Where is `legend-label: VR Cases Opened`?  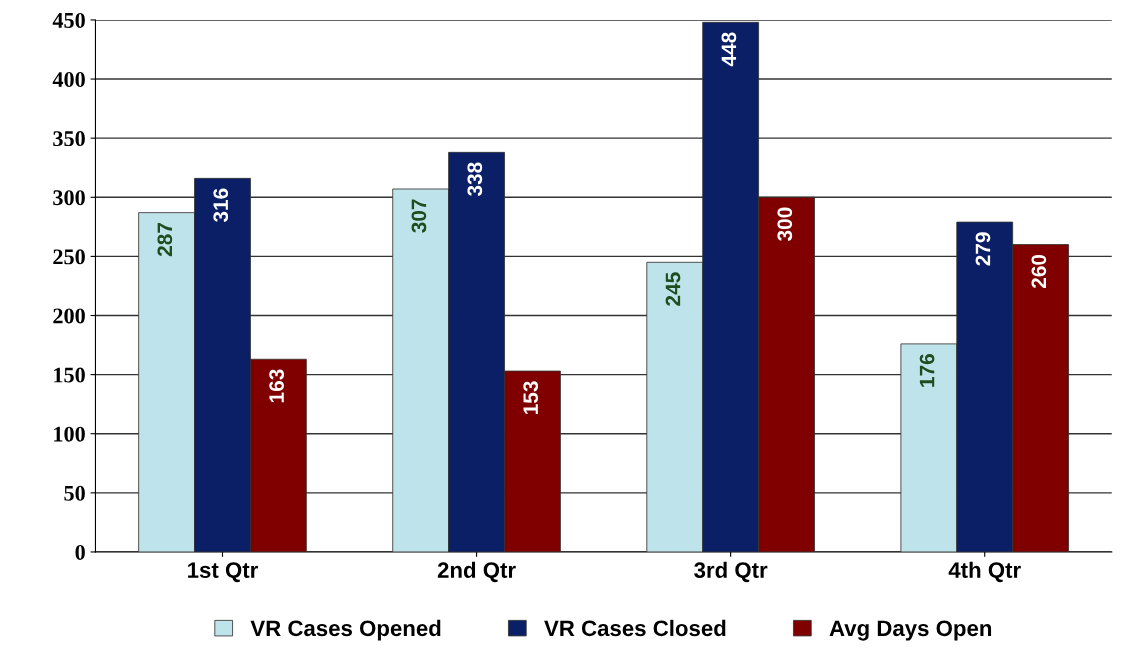
legend-label: VR Cases Opened is located at coordinates (345, 630).